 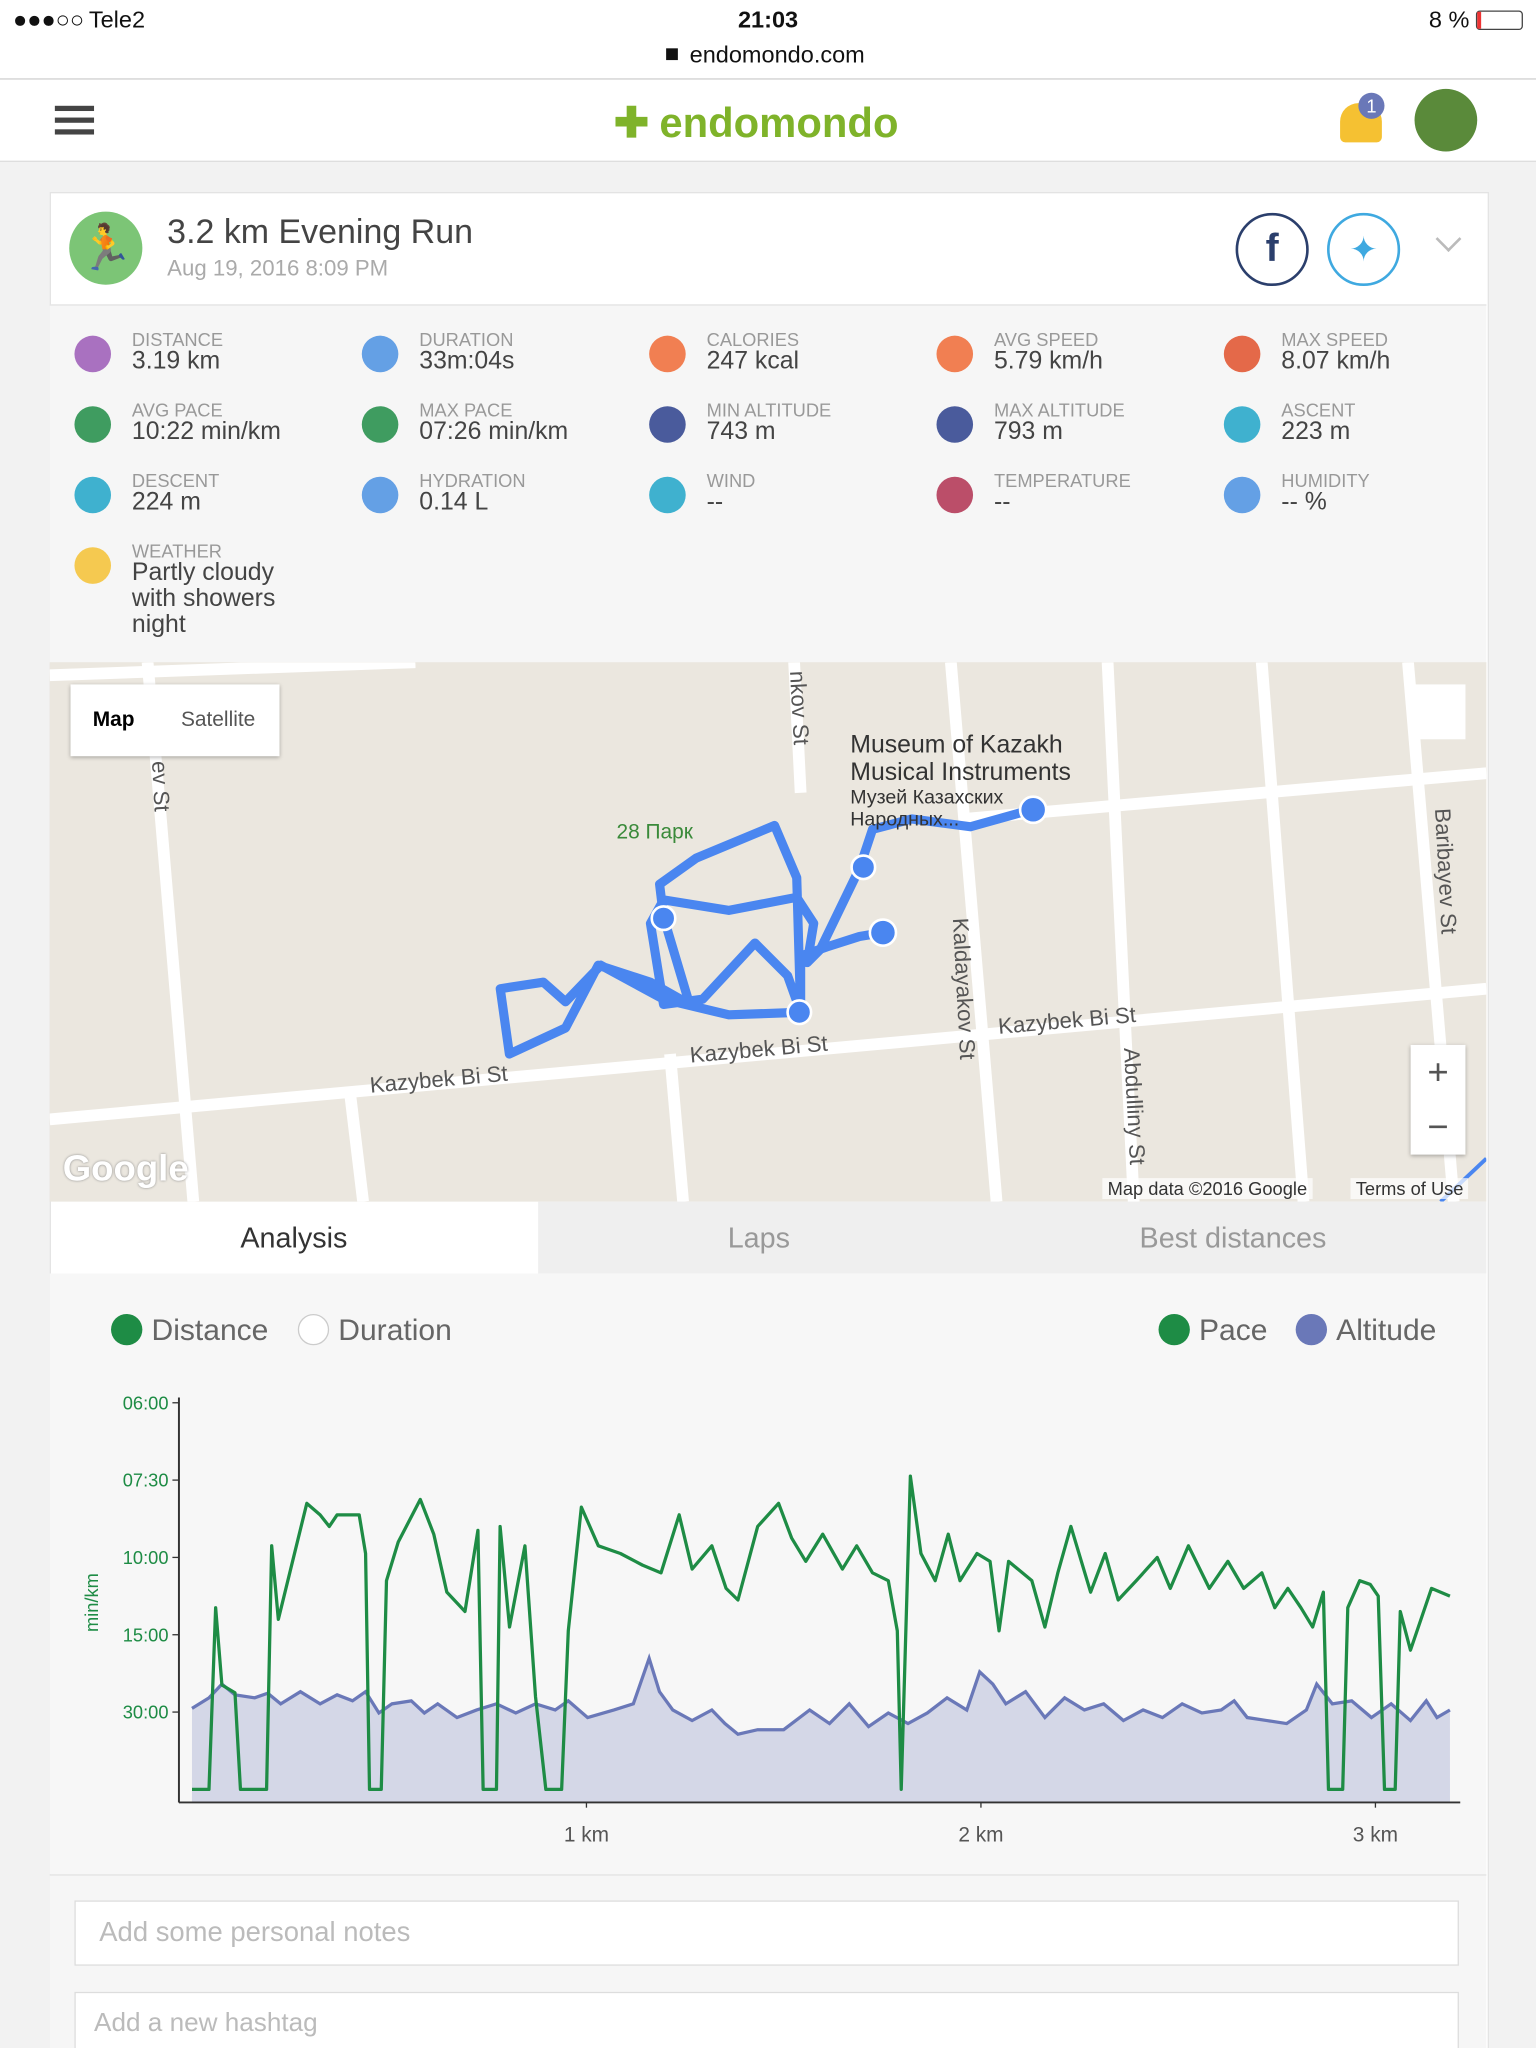 I want to click on duration-label: Duration, so click(x=395, y=1329).